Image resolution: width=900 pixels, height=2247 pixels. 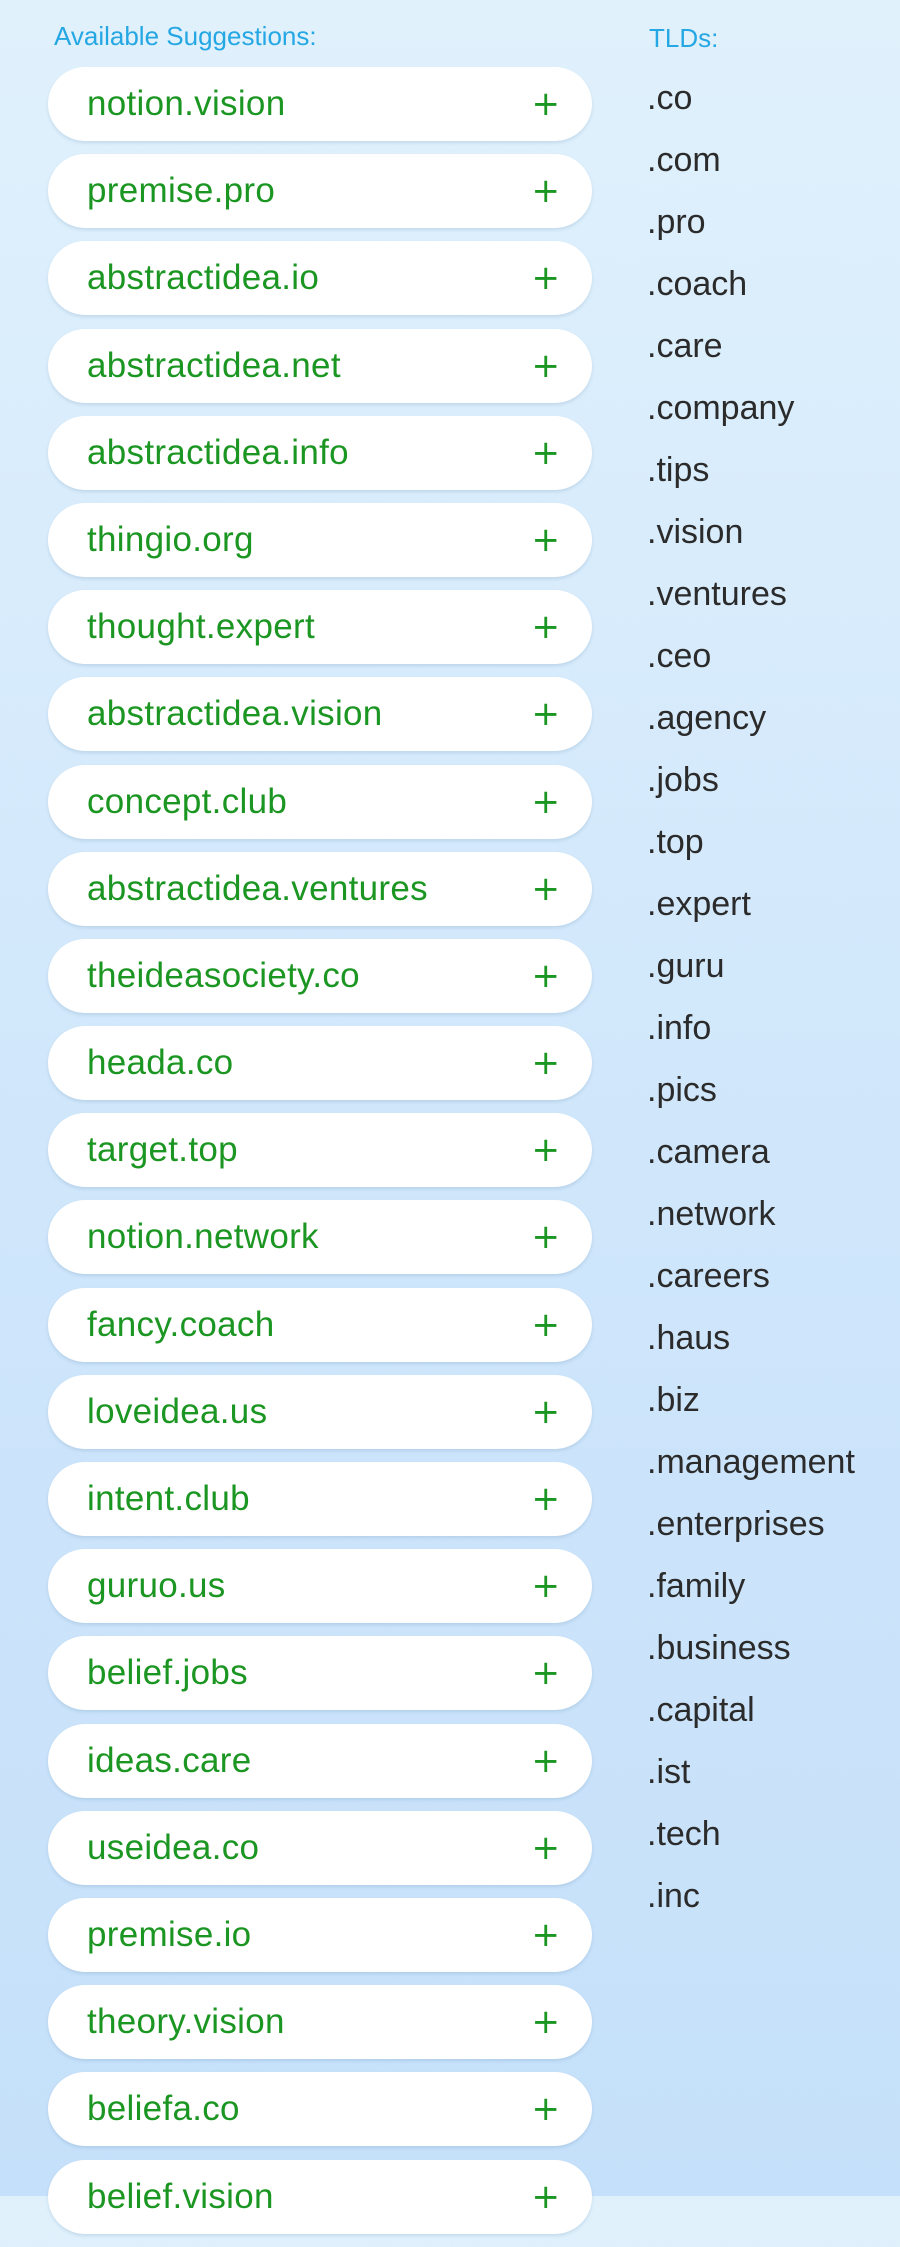 What do you see at coordinates (689, 1338) in the screenshot?
I see `tld-item: .haus` at bounding box center [689, 1338].